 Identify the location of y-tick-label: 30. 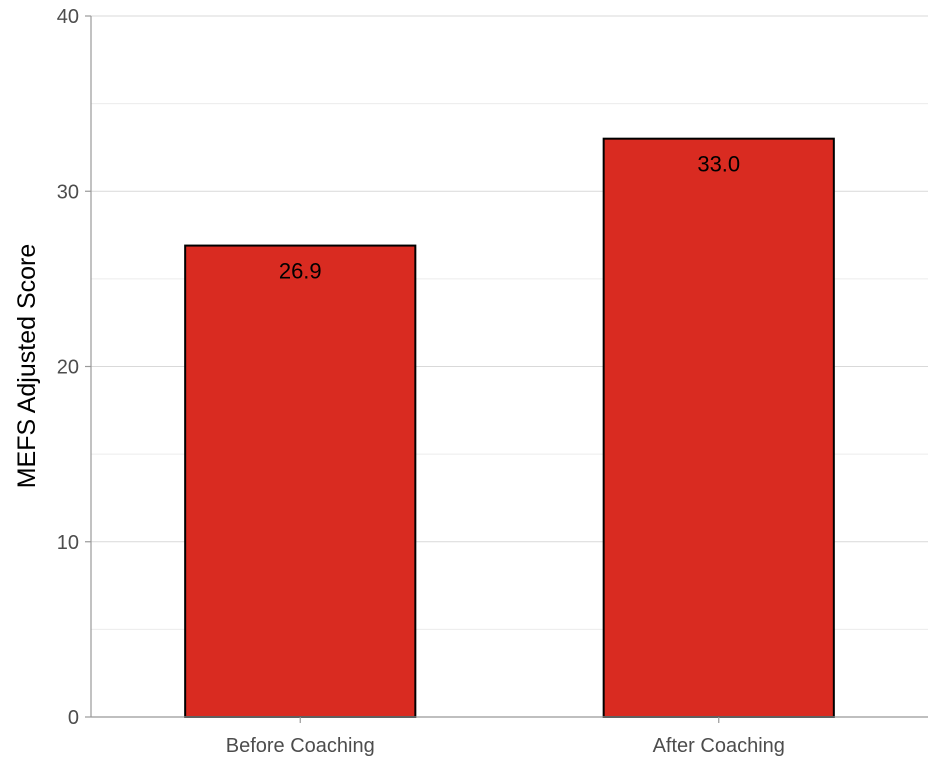
(68, 192).